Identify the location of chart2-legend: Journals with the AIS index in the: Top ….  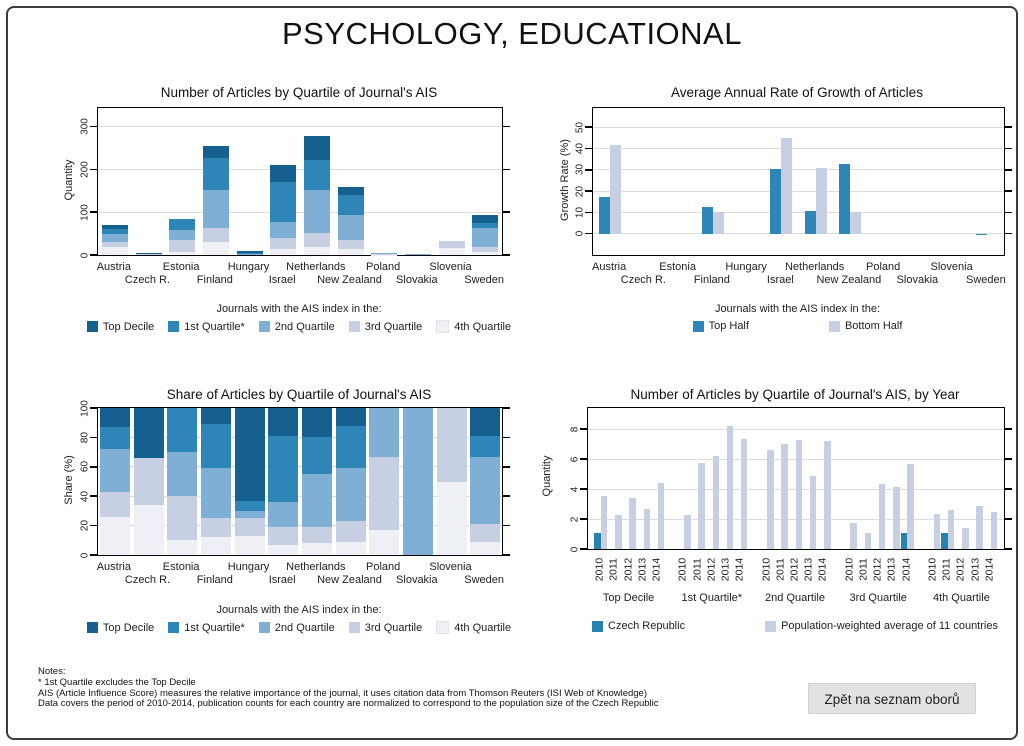
(797, 317).